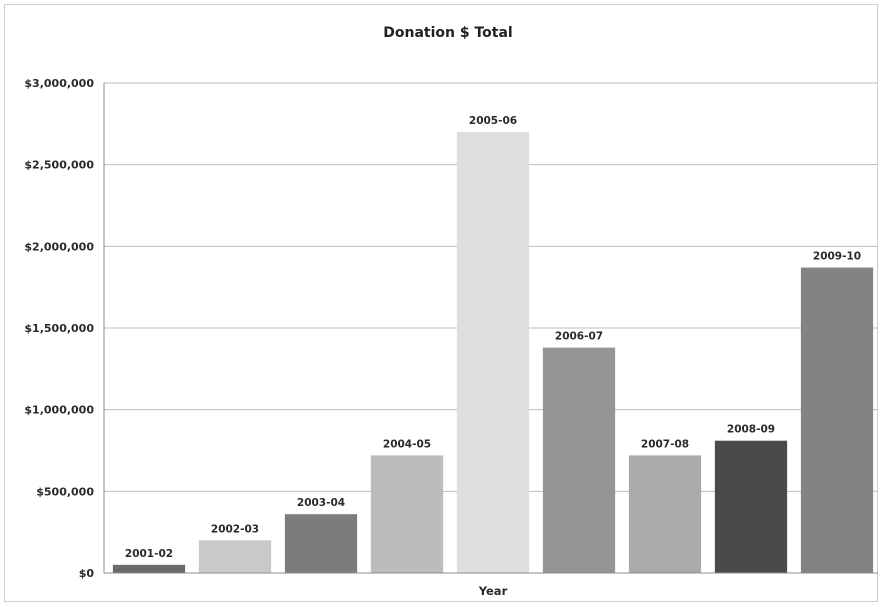  I want to click on y-tick-label: $1,500,000, so click(59, 328).